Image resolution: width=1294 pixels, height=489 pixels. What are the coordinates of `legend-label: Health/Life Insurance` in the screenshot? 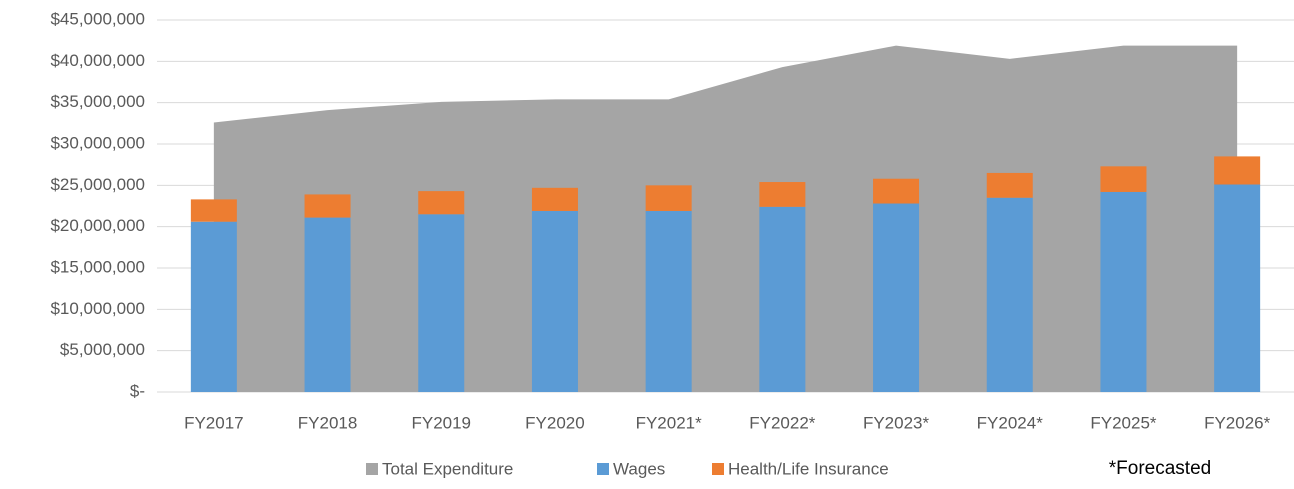 It's located at (808, 468).